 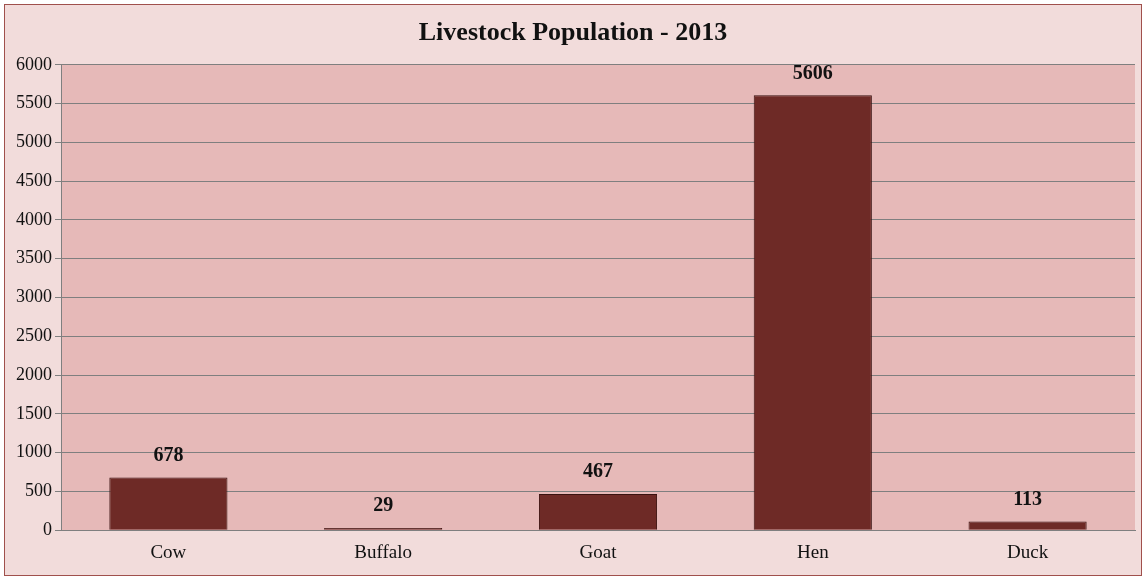 What do you see at coordinates (34, 63) in the screenshot?
I see `y-tick-label: 6000` at bounding box center [34, 63].